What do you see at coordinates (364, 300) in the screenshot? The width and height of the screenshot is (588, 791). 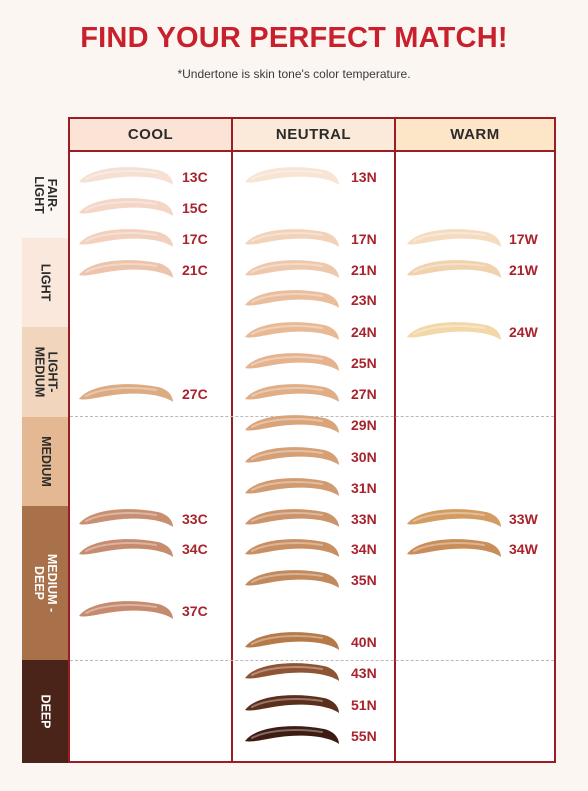 I see `shade-label-23n: 23N` at bounding box center [364, 300].